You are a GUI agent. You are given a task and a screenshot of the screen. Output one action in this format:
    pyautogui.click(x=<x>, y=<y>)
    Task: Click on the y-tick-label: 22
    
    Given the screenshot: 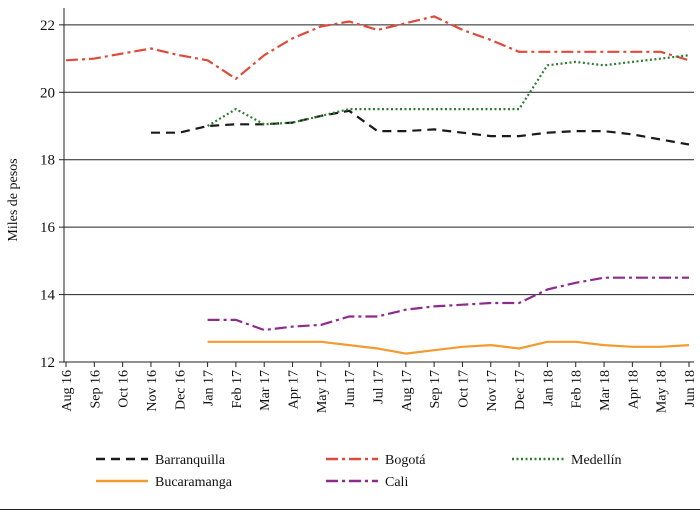 What is the action you would take?
    pyautogui.click(x=47, y=26)
    